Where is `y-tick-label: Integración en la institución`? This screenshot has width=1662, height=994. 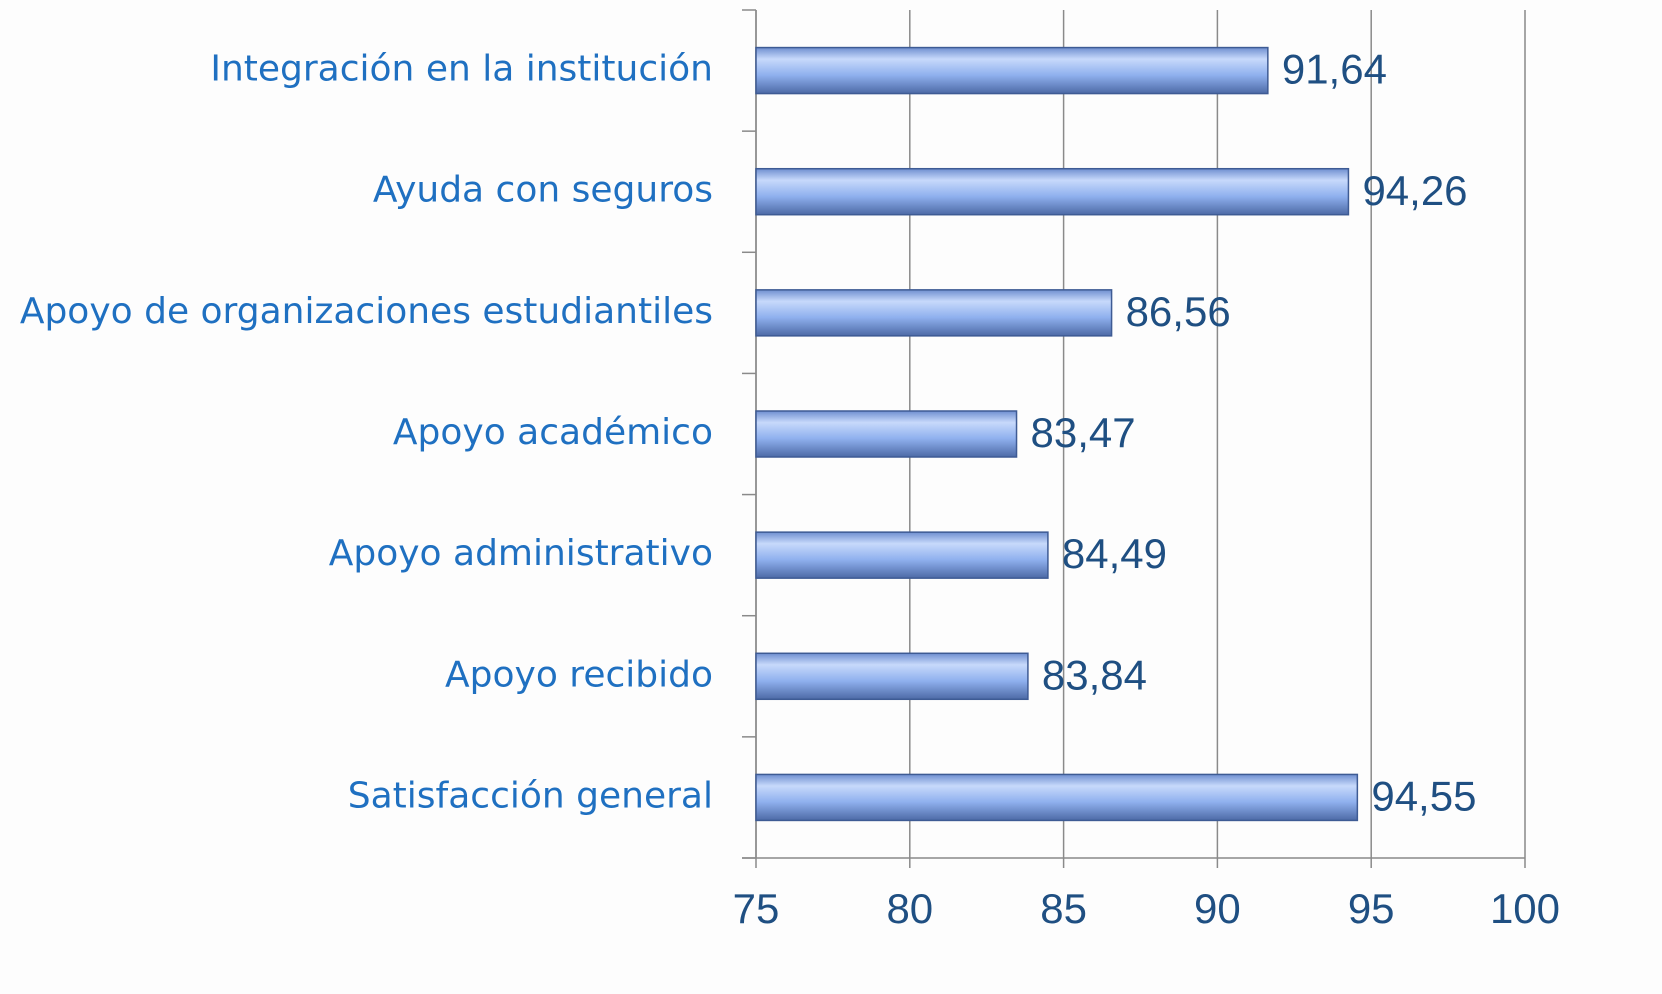
y-tick-label: Integración en la institución is located at coordinates (461, 69).